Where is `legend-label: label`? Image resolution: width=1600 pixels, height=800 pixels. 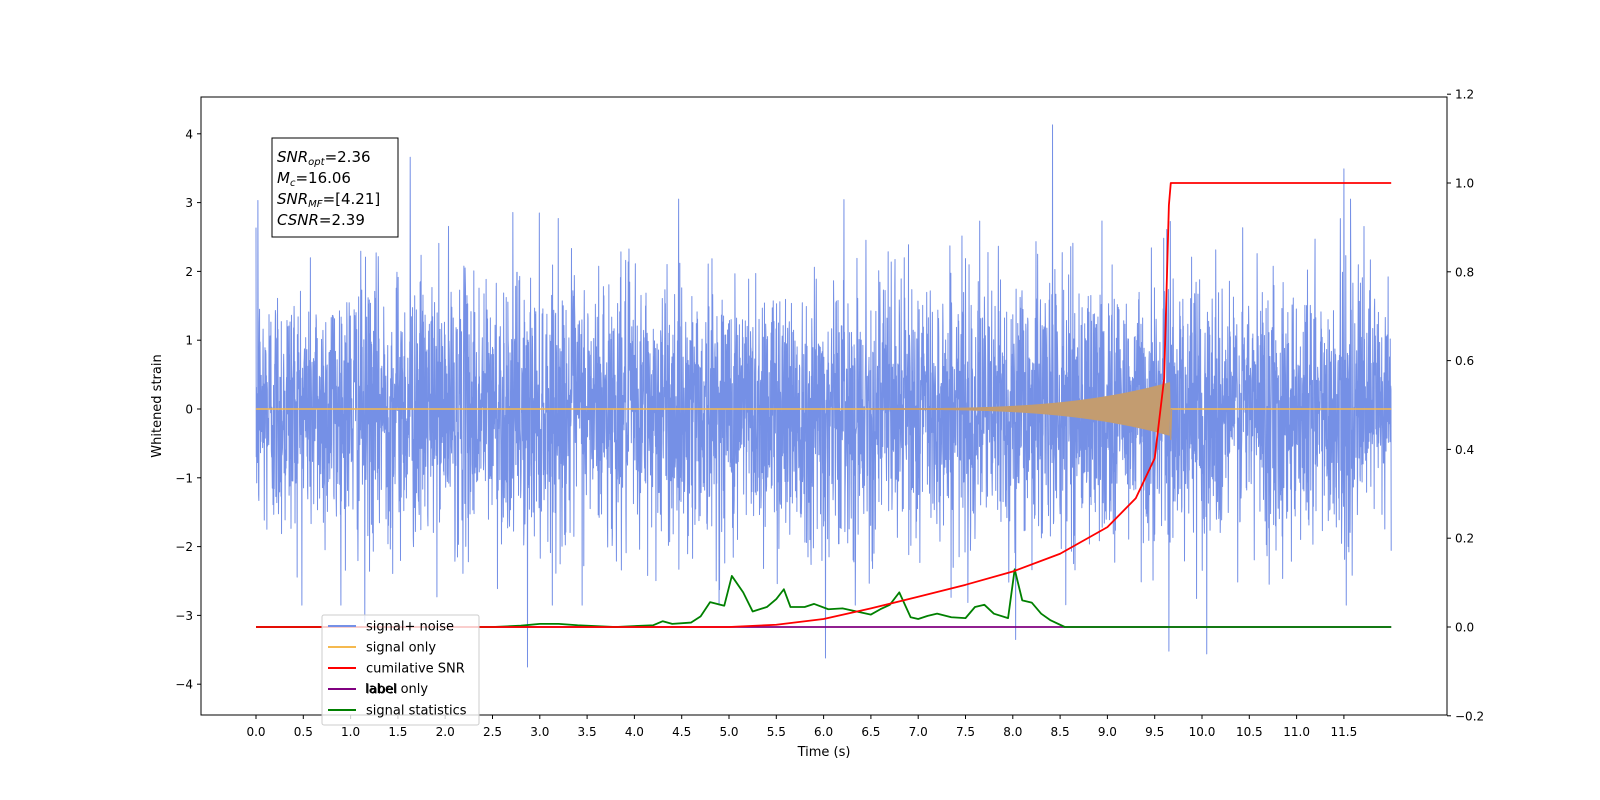 legend-label: label is located at coordinates (381, 690).